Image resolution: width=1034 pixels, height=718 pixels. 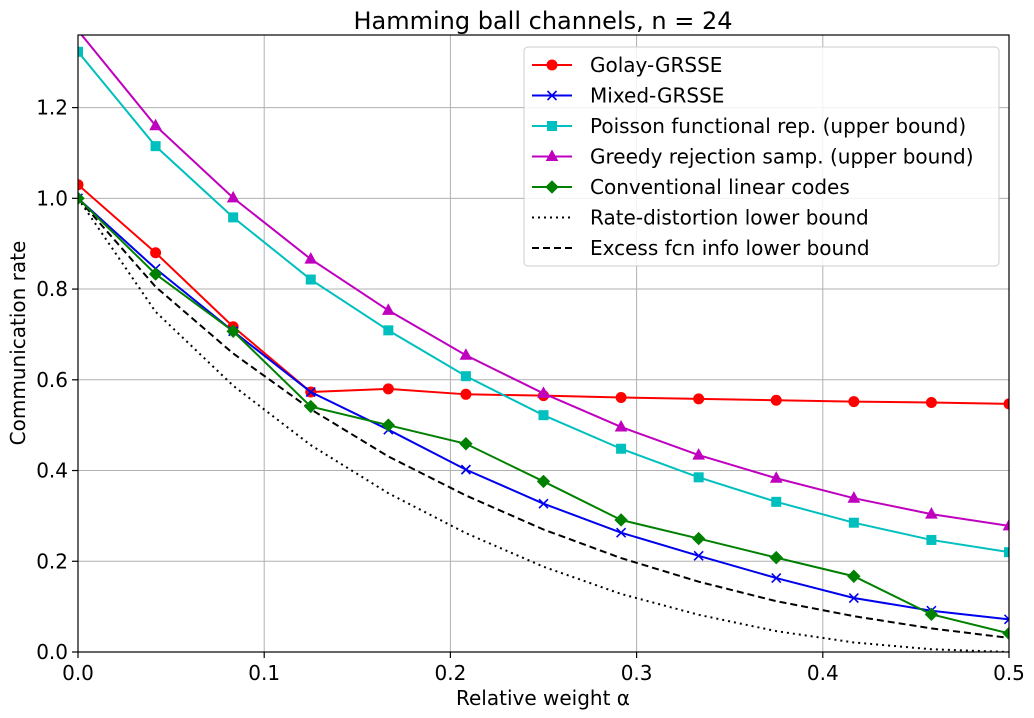 What do you see at coordinates (52, 652) in the screenshot?
I see `y-tick-label: 0.0` at bounding box center [52, 652].